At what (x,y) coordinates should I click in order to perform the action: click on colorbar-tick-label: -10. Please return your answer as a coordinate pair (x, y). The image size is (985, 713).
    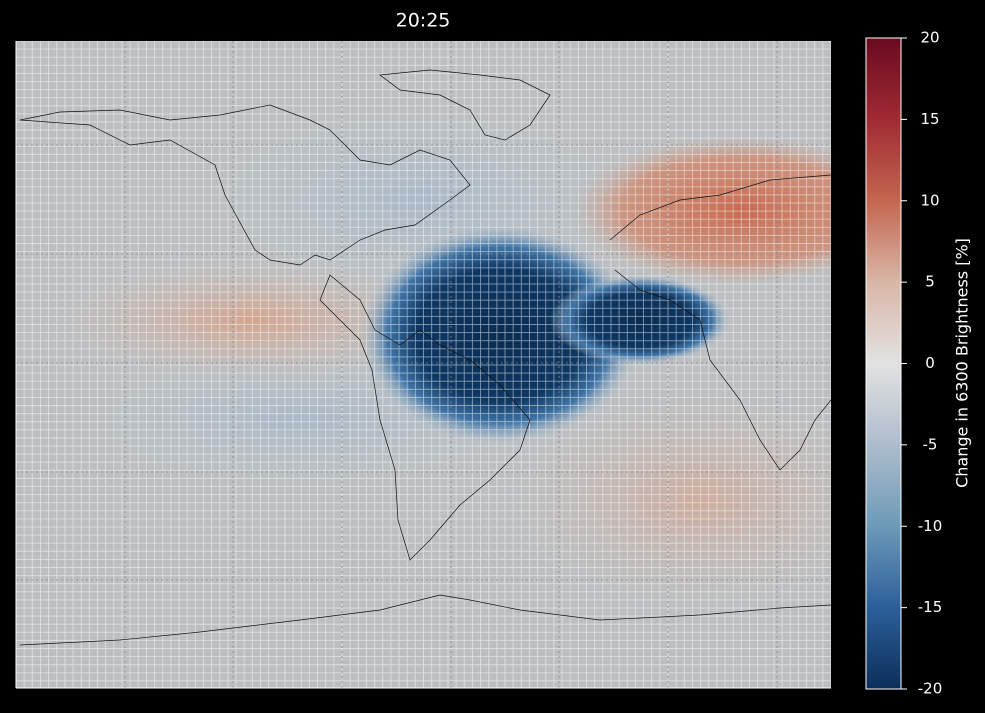
    Looking at the image, I should click on (930, 526).